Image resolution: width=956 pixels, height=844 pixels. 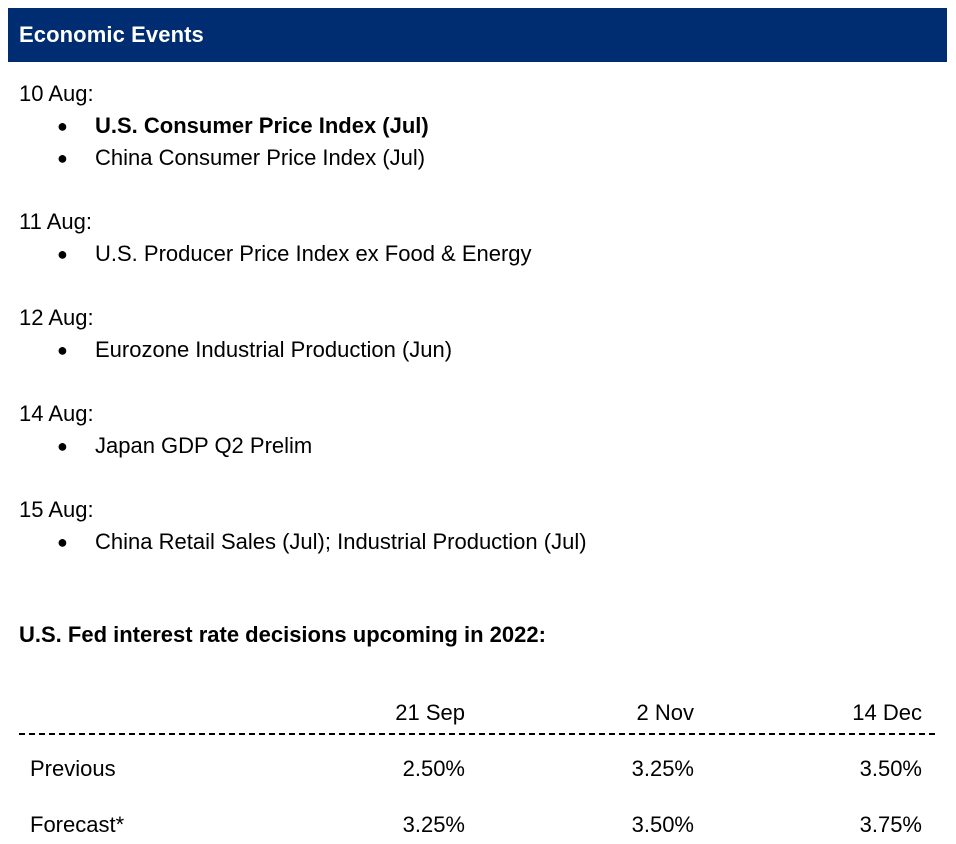 What do you see at coordinates (469, 158) in the screenshot?
I see `event-item: ● China Consumer Price Index (Jul)` at bounding box center [469, 158].